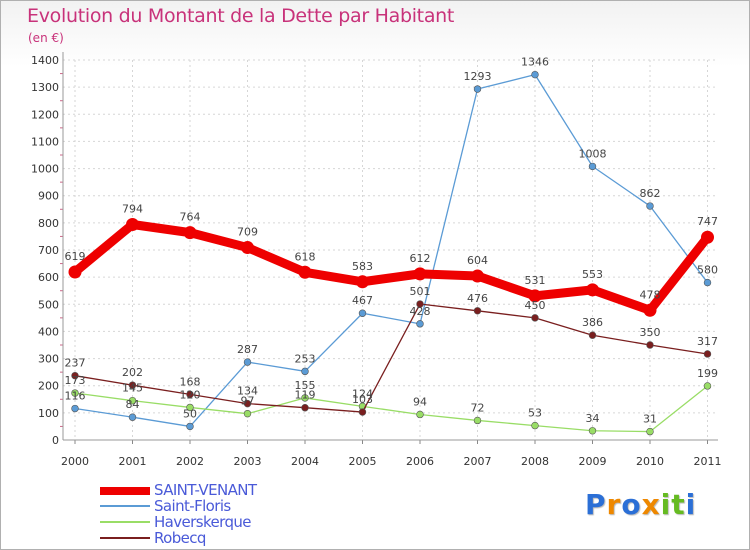  Describe the element at coordinates (48, 331) in the screenshot. I see `y-tick-label: 400` at that location.